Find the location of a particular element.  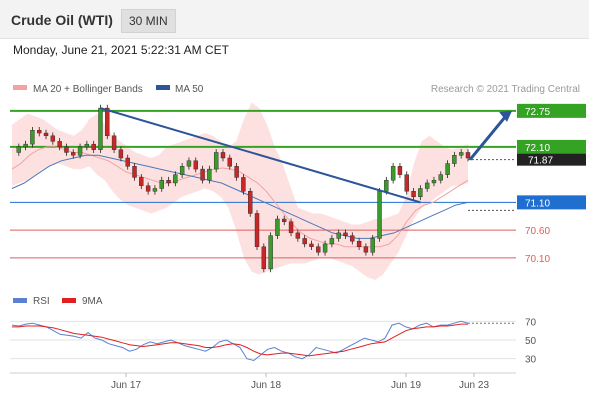

last-price-tag is located at coordinates (551, 159).